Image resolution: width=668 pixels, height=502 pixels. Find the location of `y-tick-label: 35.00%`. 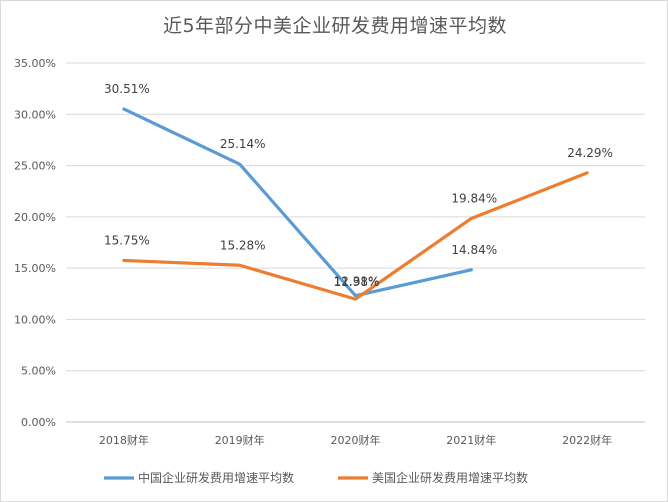

y-tick-label: 35.00% is located at coordinates (35, 63).